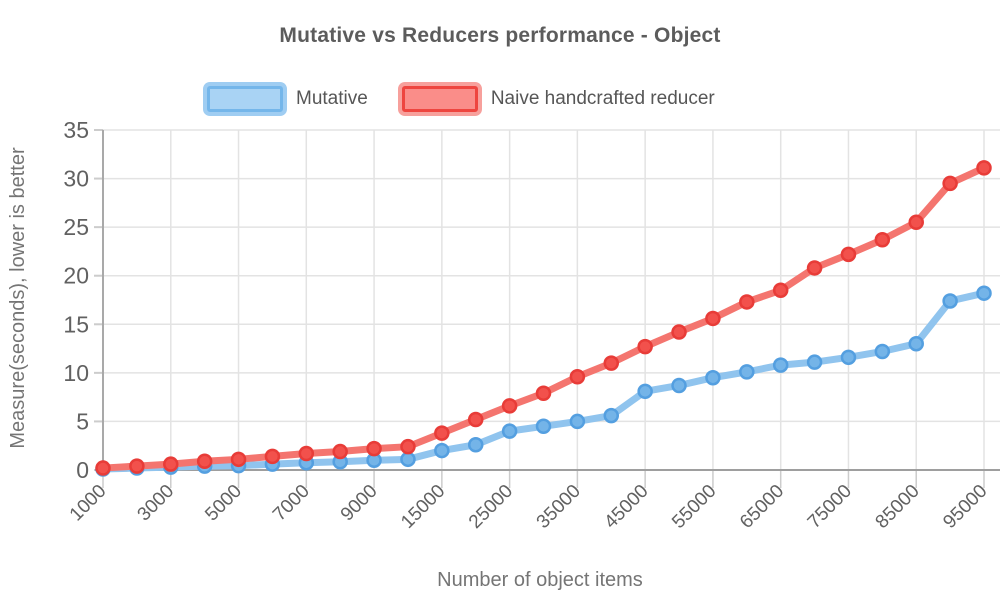 The height and width of the screenshot is (600, 1000). What do you see at coordinates (439, 99) in the screenshot?
I see `reducer-swatch-icon` at bounding box center [439, 99].